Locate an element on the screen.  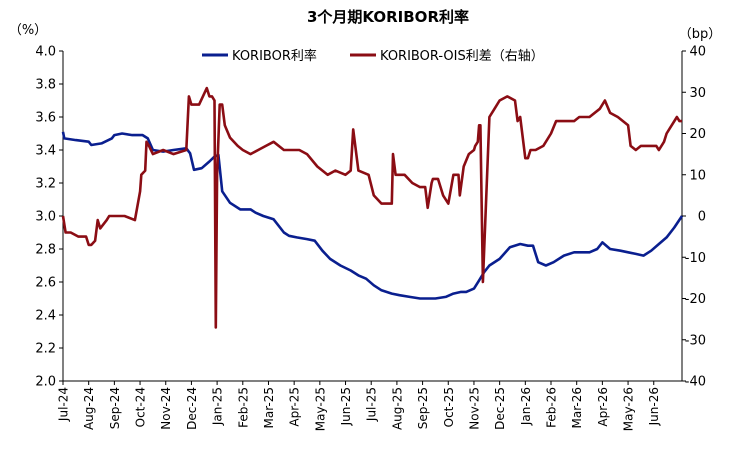
x-axis-tick-label: Apr-25 is located at coordinates (295, 407).